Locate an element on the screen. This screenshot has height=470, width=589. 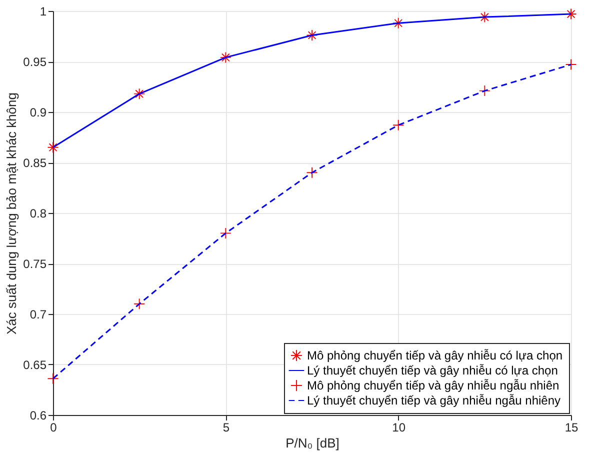
y-tick-label: 0.8 is located at coordinates (38, 213).